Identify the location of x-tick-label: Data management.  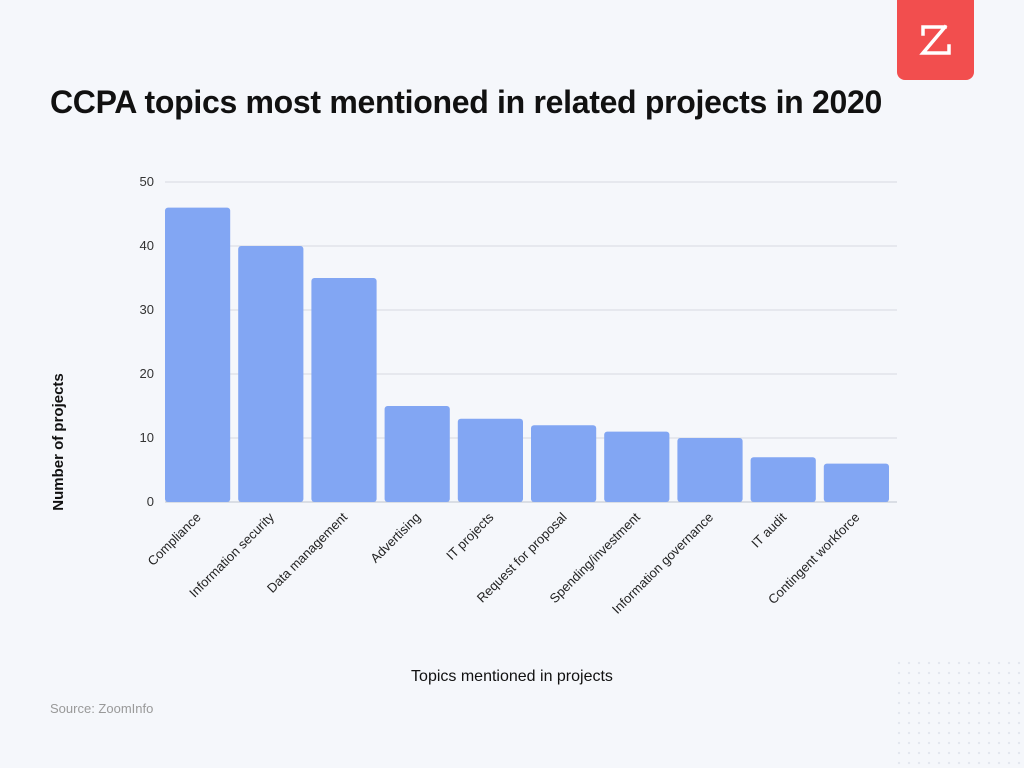
(307, 552).